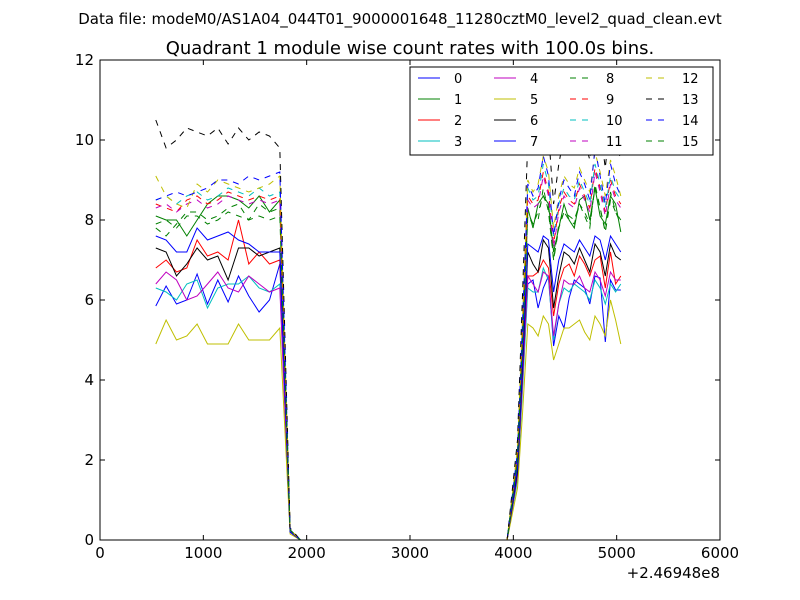 Image resolution: width=800 pixels, height=600 pixels. I want to click on legend-label-11: 11, so click(614, 142).